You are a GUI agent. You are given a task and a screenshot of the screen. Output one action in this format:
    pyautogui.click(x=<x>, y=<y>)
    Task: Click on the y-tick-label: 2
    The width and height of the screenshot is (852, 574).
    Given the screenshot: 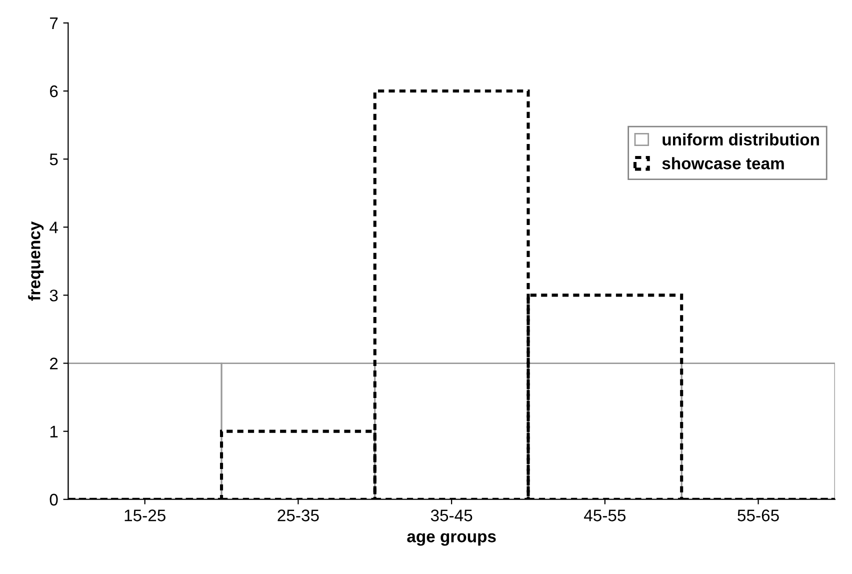 What is the action you would take?
    pyautogui.click(x=54, y=364)
    